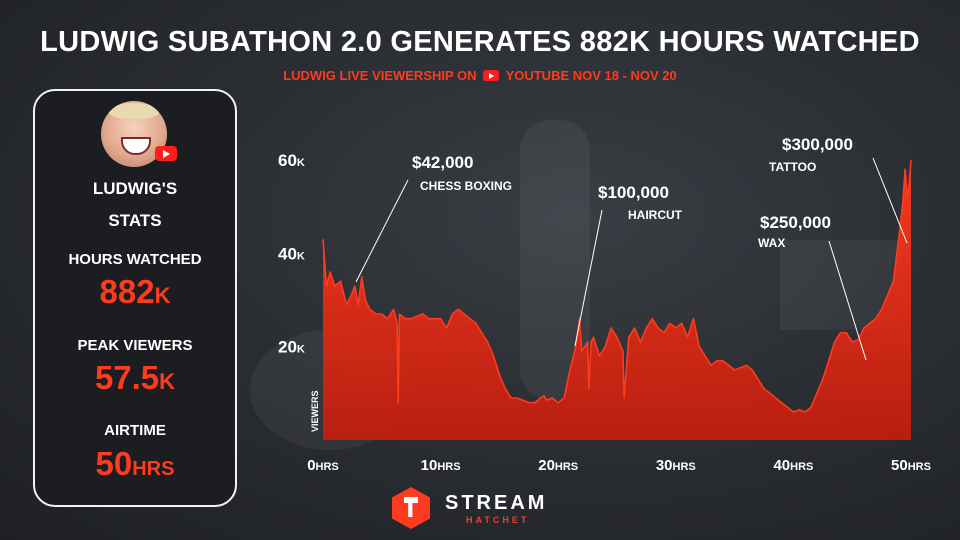 The width and height of the screenshot is (960, 540). I want to click on y-tick-label: 40K, so click(291, 253).